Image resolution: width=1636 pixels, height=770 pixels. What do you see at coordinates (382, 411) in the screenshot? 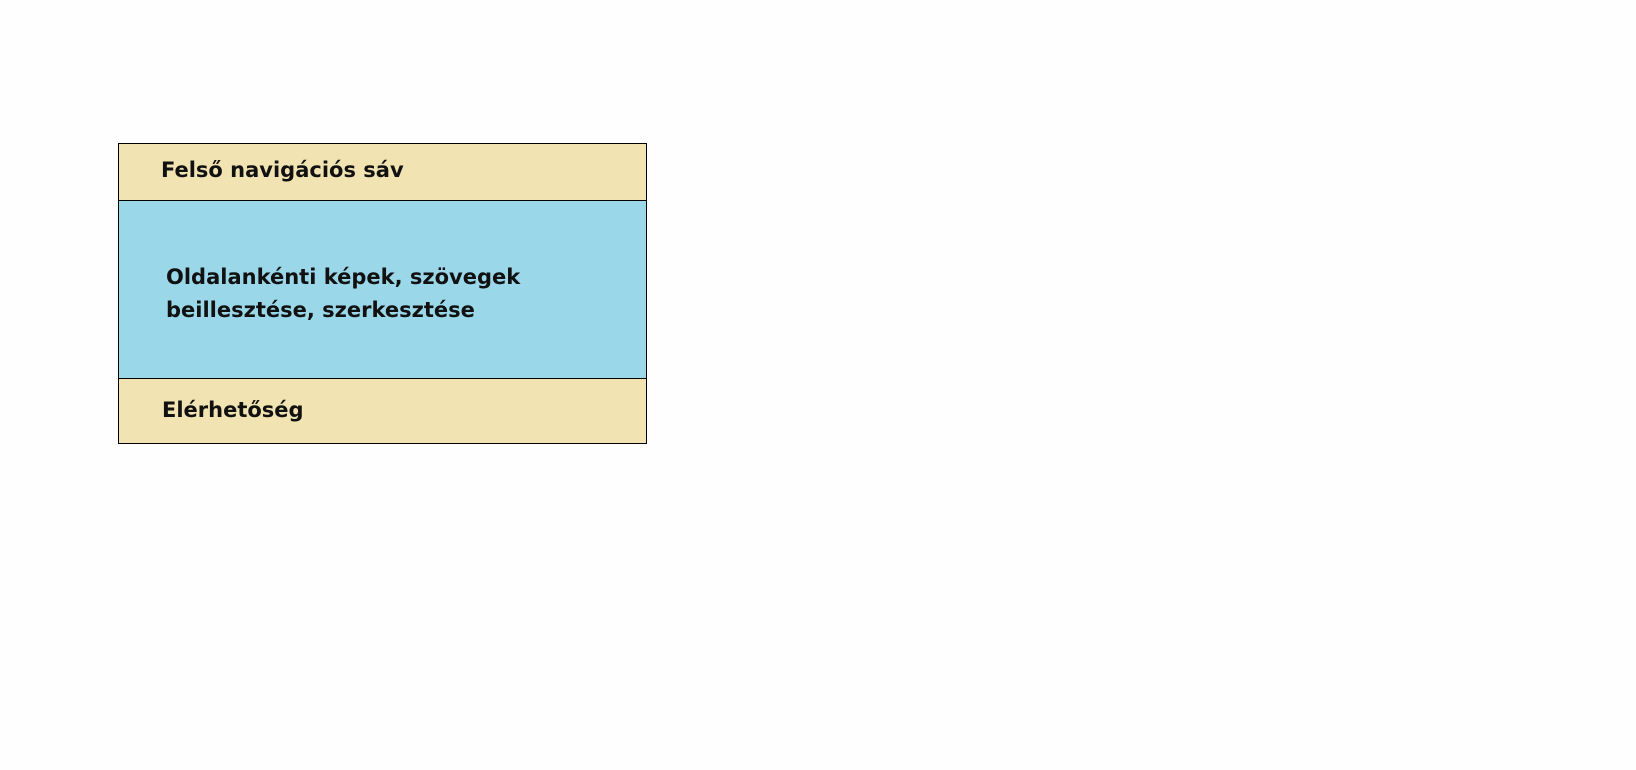
I see `footer-contact-block: Elérhetőség` at bounding box center [382, 411].